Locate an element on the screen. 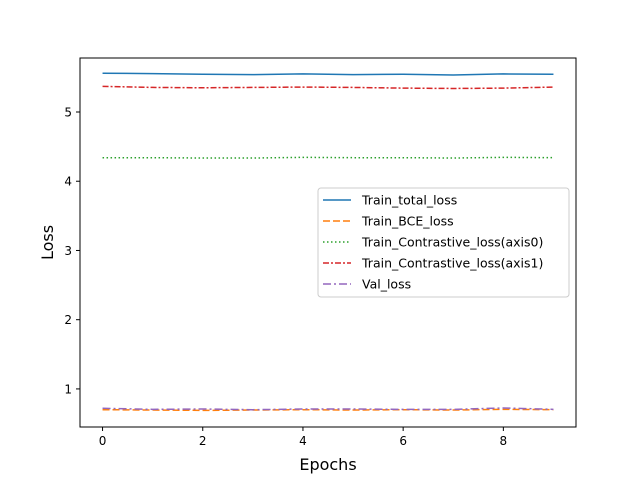 The width and height of the screenshot is (640, 480). legend-entry-label: Train_Contrastive_loss(axis0) is located at coordinates (452, 242).